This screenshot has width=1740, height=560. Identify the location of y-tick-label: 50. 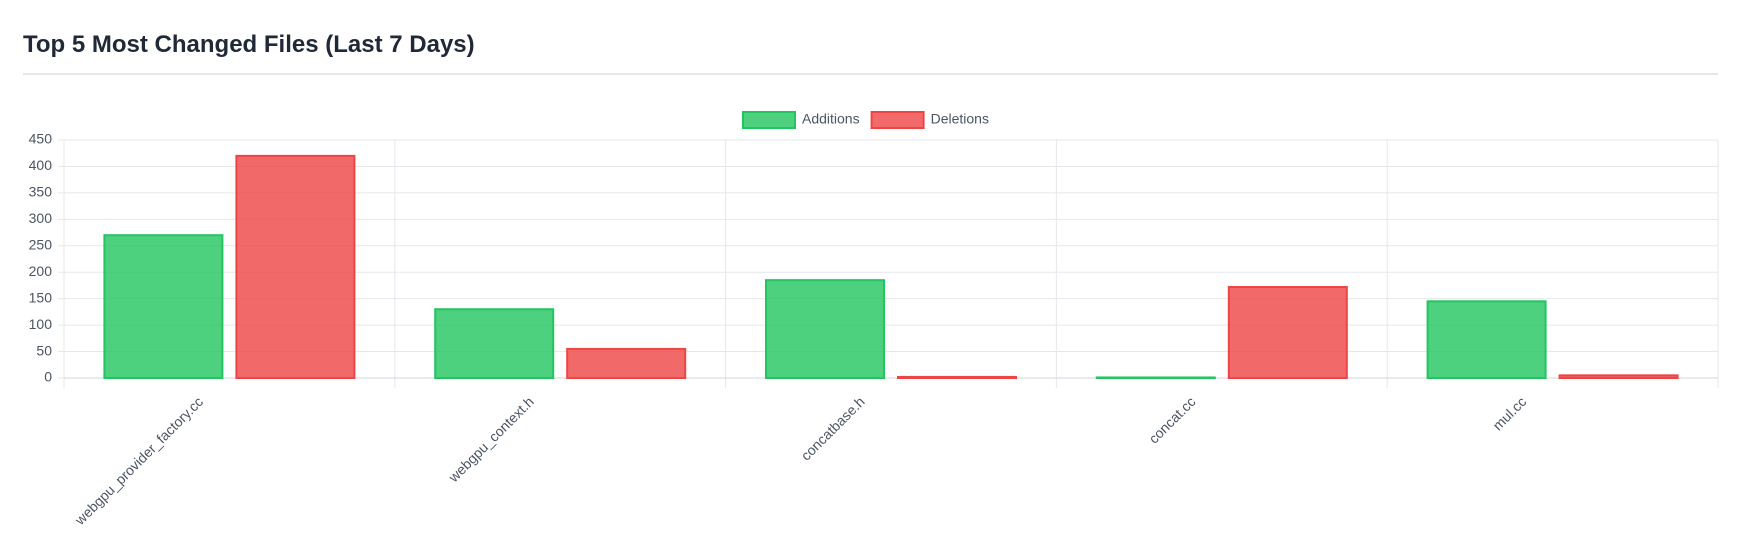
(44, 350).